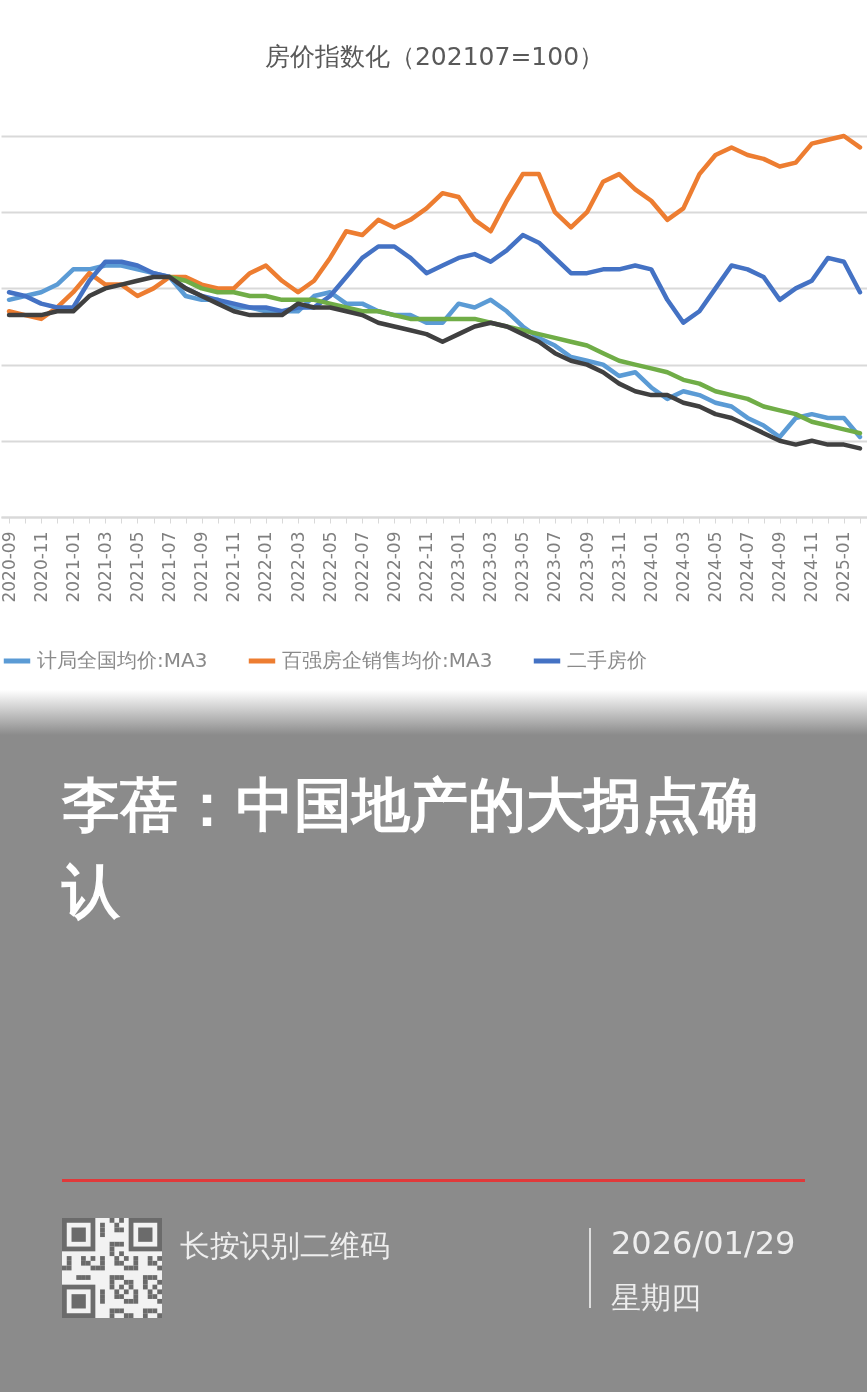  Describe the element at coordinates (554, 567) in the screenshot. I see `x-tick-label: 2023-07` at that location.